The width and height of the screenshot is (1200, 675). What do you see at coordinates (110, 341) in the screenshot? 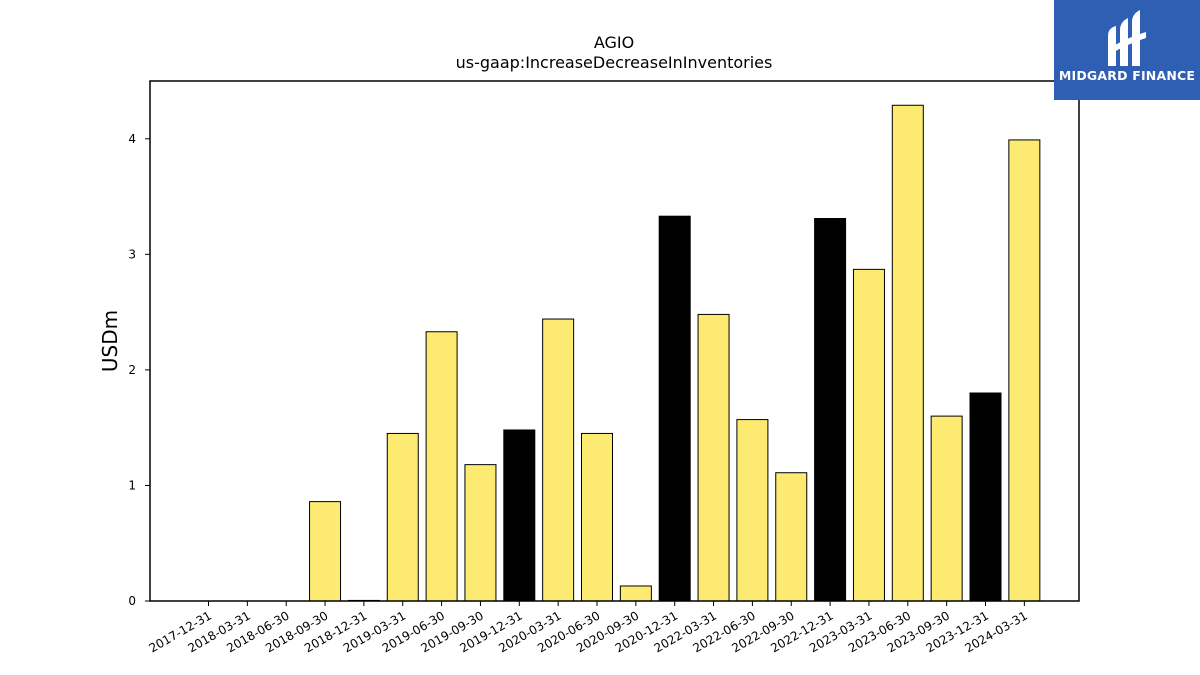
I see `y-axis-label: USDm` at bounding box center [110, 341].